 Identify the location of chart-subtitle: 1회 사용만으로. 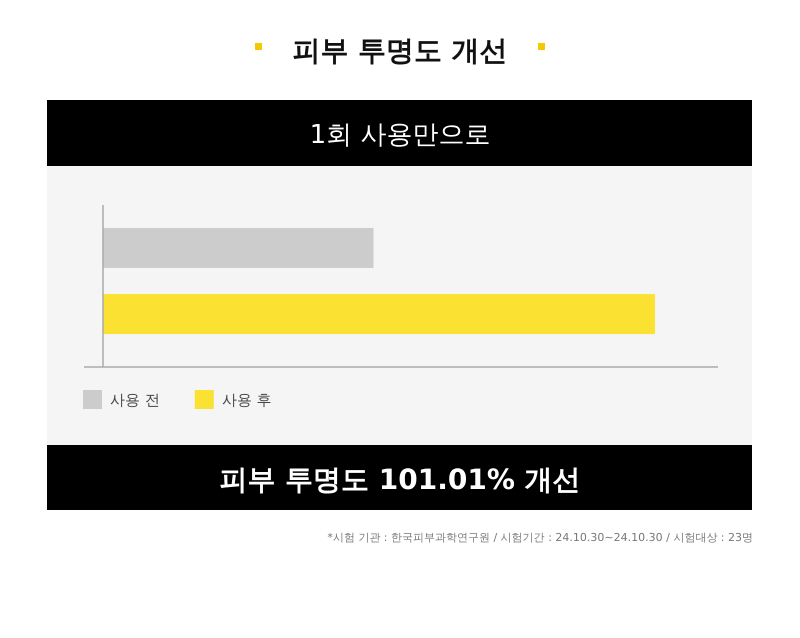
(400, 135).